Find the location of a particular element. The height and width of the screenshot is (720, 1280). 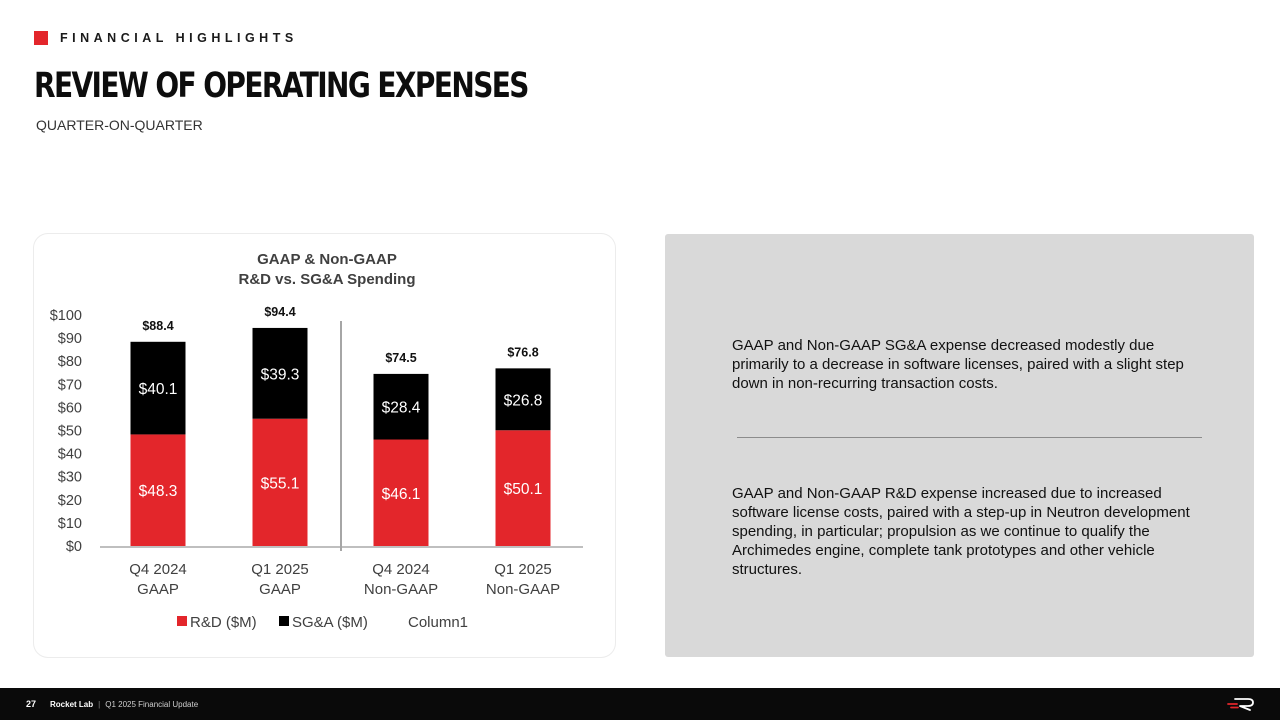

footer-bar: 27 Rocket Lab | Q1 2025 Financial Update is located at coordinates (640, 704).